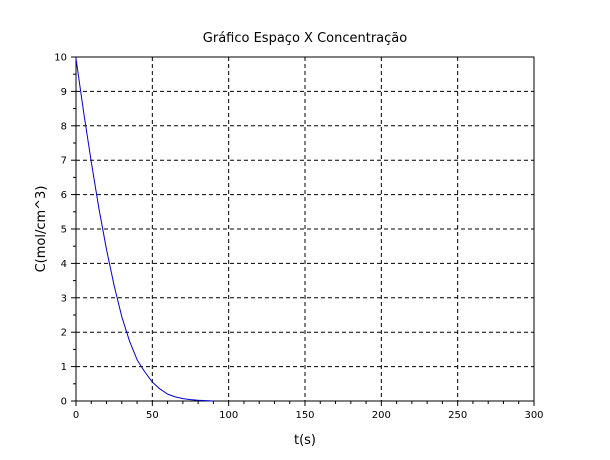 Image resolution: width=610 pixels, height=460 pixels. I want to click on x-tick-label: 300, so click(533, 415).